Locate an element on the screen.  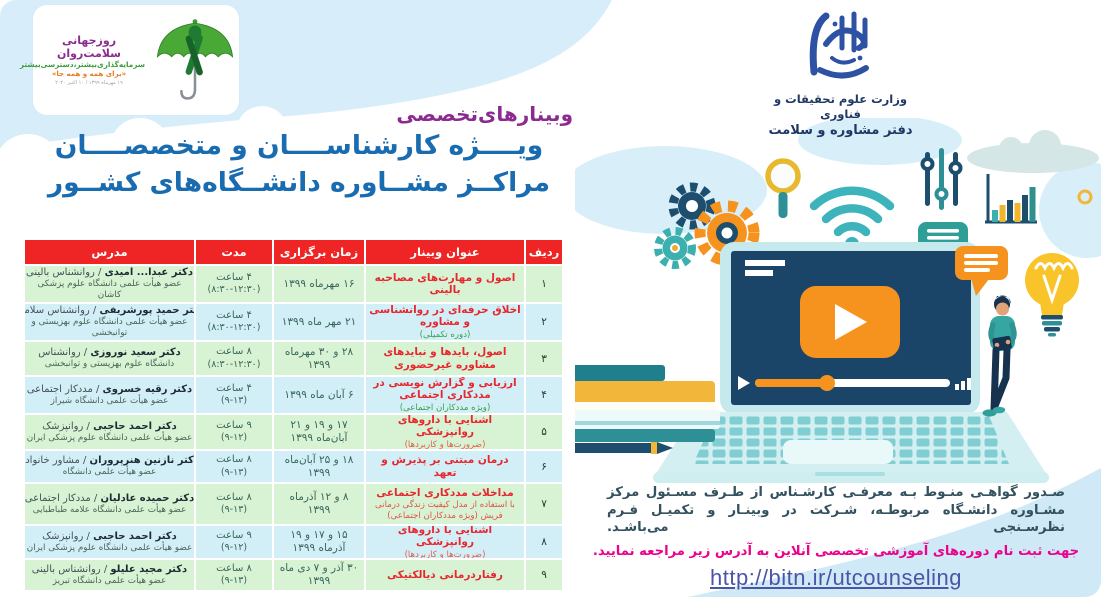
webinar-date-cell: ۸ و ۱۲ آذرماه ۱۳۹۹ is located at coordinates (319, 504).